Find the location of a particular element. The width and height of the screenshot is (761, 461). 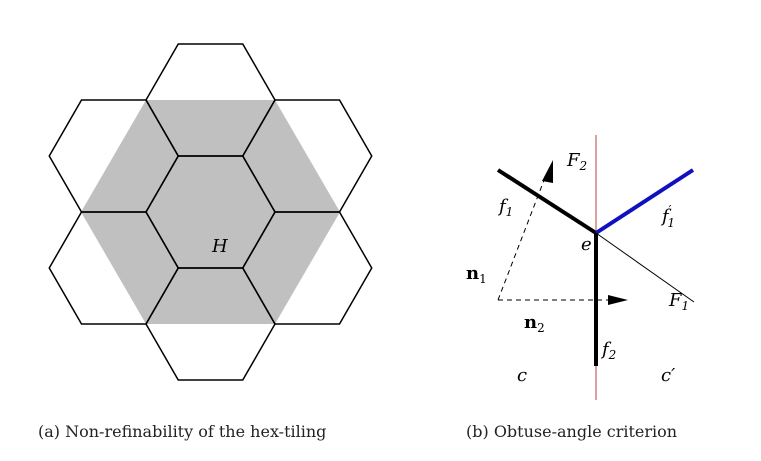

label-F2: F2 is located at coordinates (576, 161).